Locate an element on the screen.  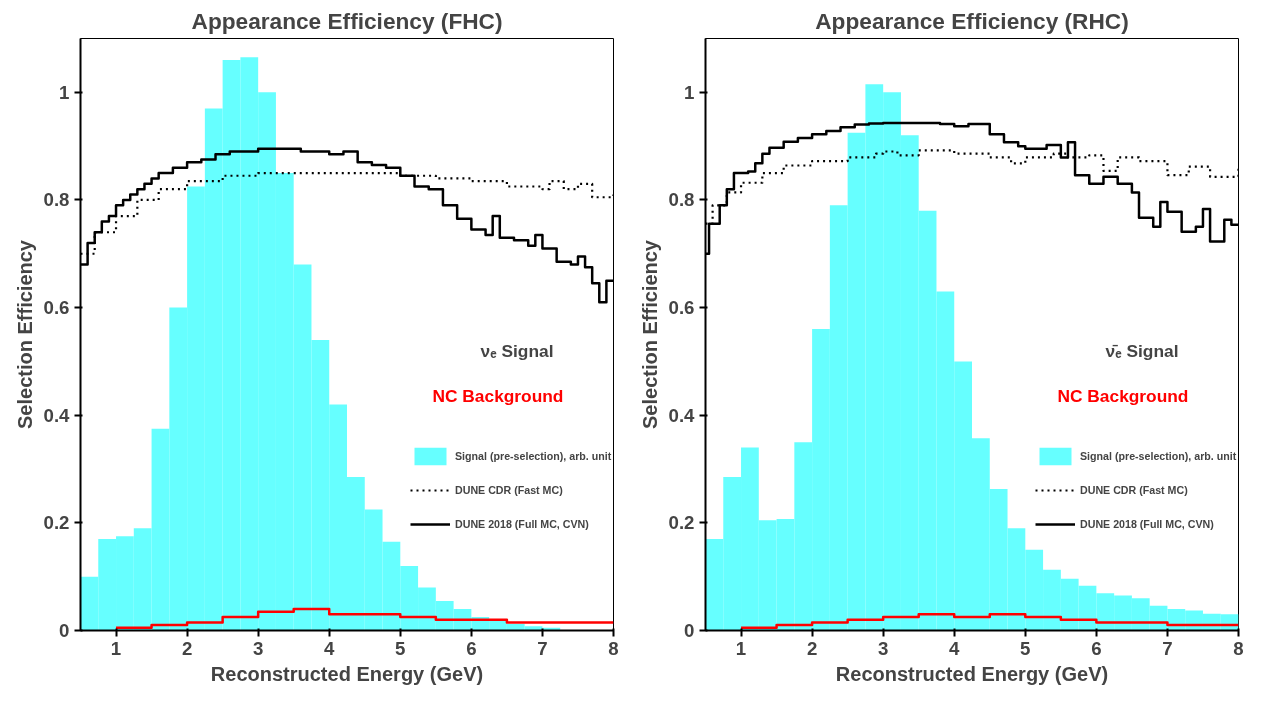
chart-title: Appearance Efficiency (FHC) is located at coordinates (347, 20).